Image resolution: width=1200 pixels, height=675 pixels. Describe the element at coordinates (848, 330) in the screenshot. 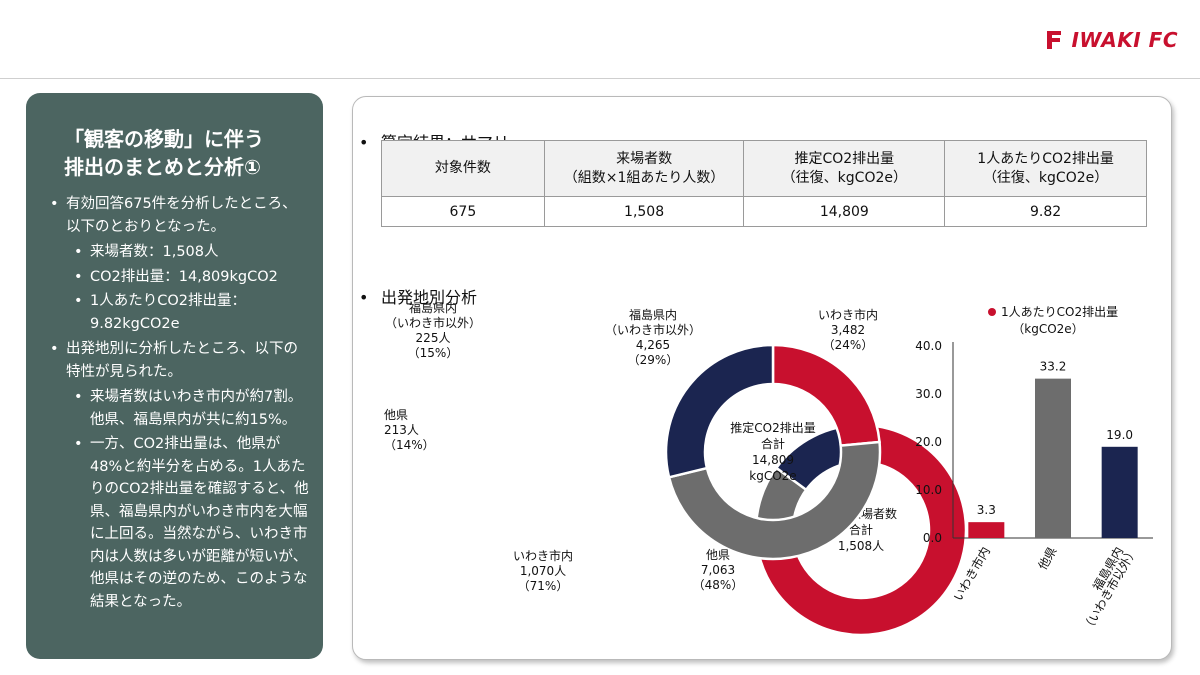

I see `slice-label: 3,482` at that location.